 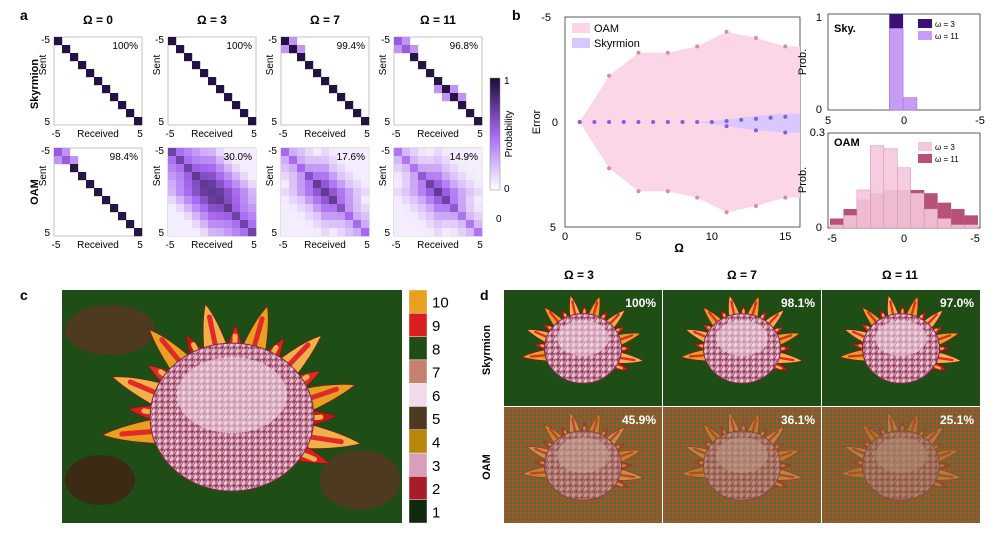 I want to click on panel-label-a: a, so click(x=24, y=15).